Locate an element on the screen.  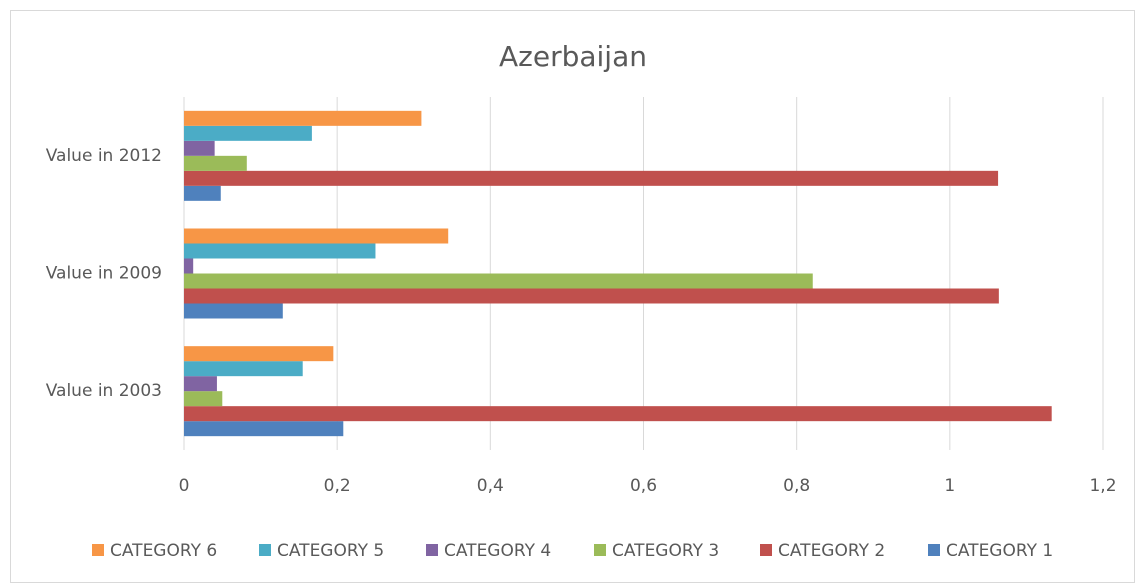
x-tick-label: 1 is located at coordinates (949, 486).